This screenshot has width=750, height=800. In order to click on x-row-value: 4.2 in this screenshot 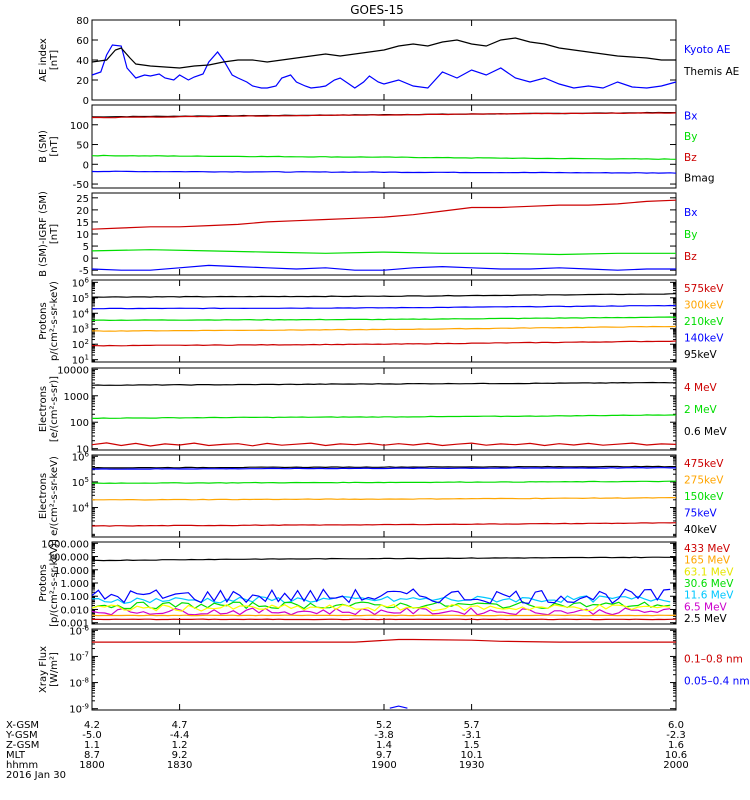, I will do `click(92, 725)`.